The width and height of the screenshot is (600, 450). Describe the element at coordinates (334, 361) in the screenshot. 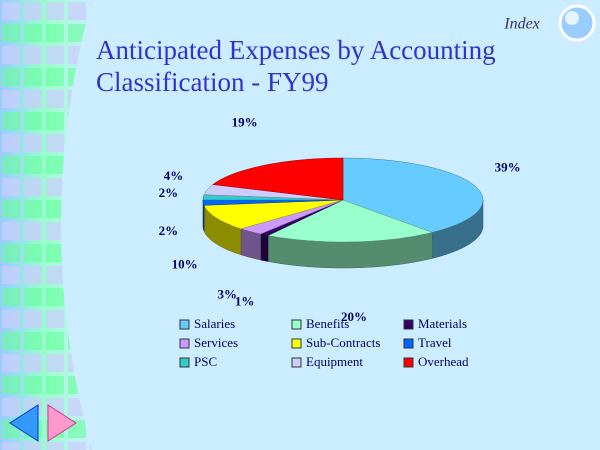

I see `legend-label: Equipment` at that location.